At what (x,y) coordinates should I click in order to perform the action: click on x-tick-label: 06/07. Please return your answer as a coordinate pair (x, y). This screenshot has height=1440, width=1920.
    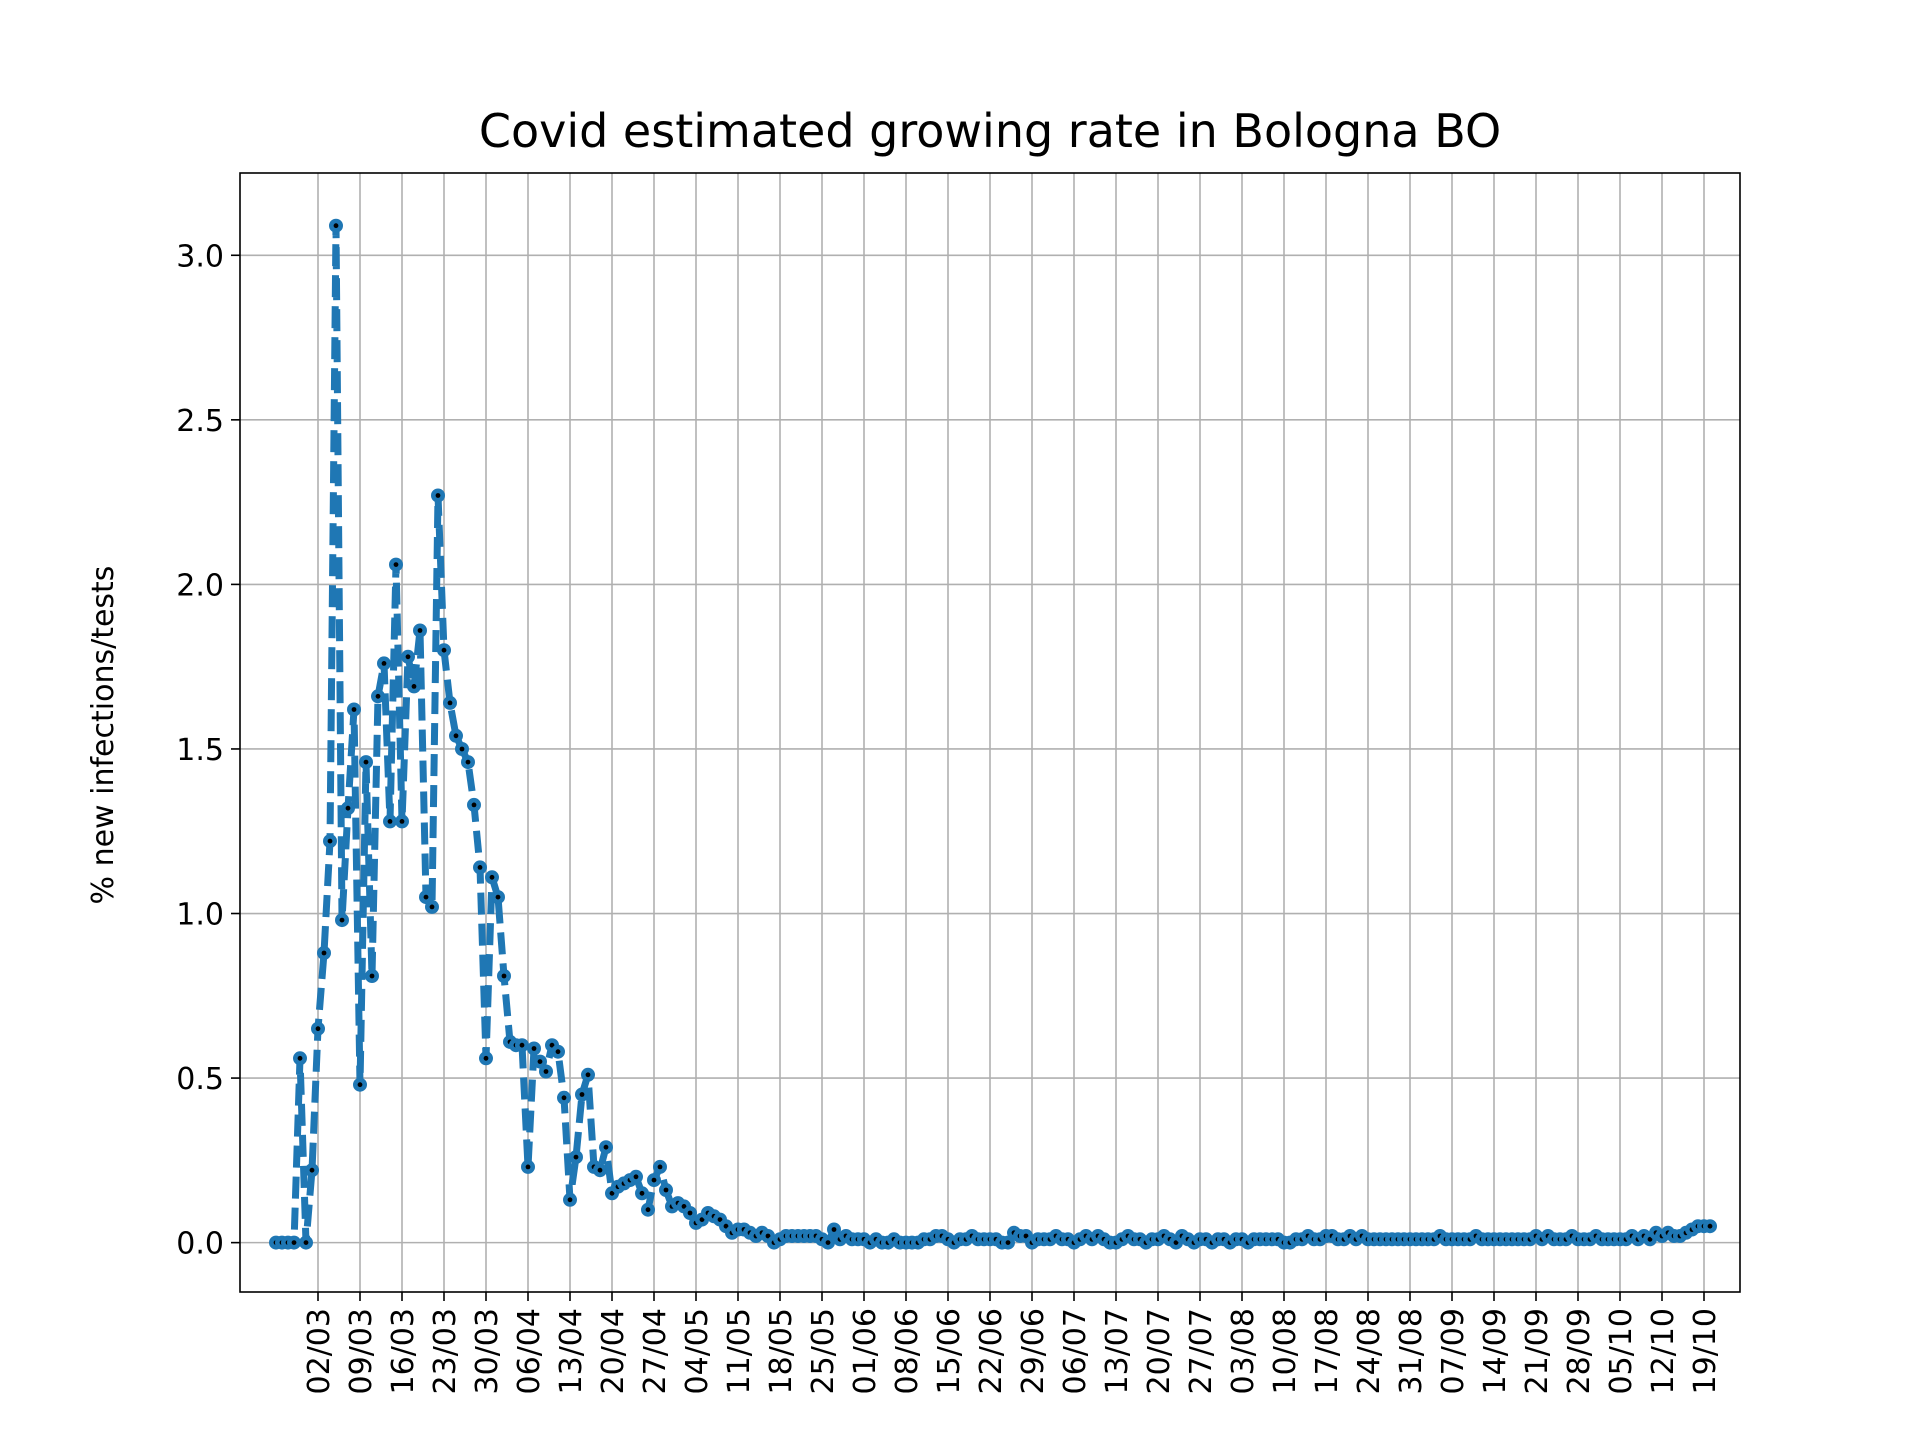
    Looking at the image, I should click on (1075, 1351).